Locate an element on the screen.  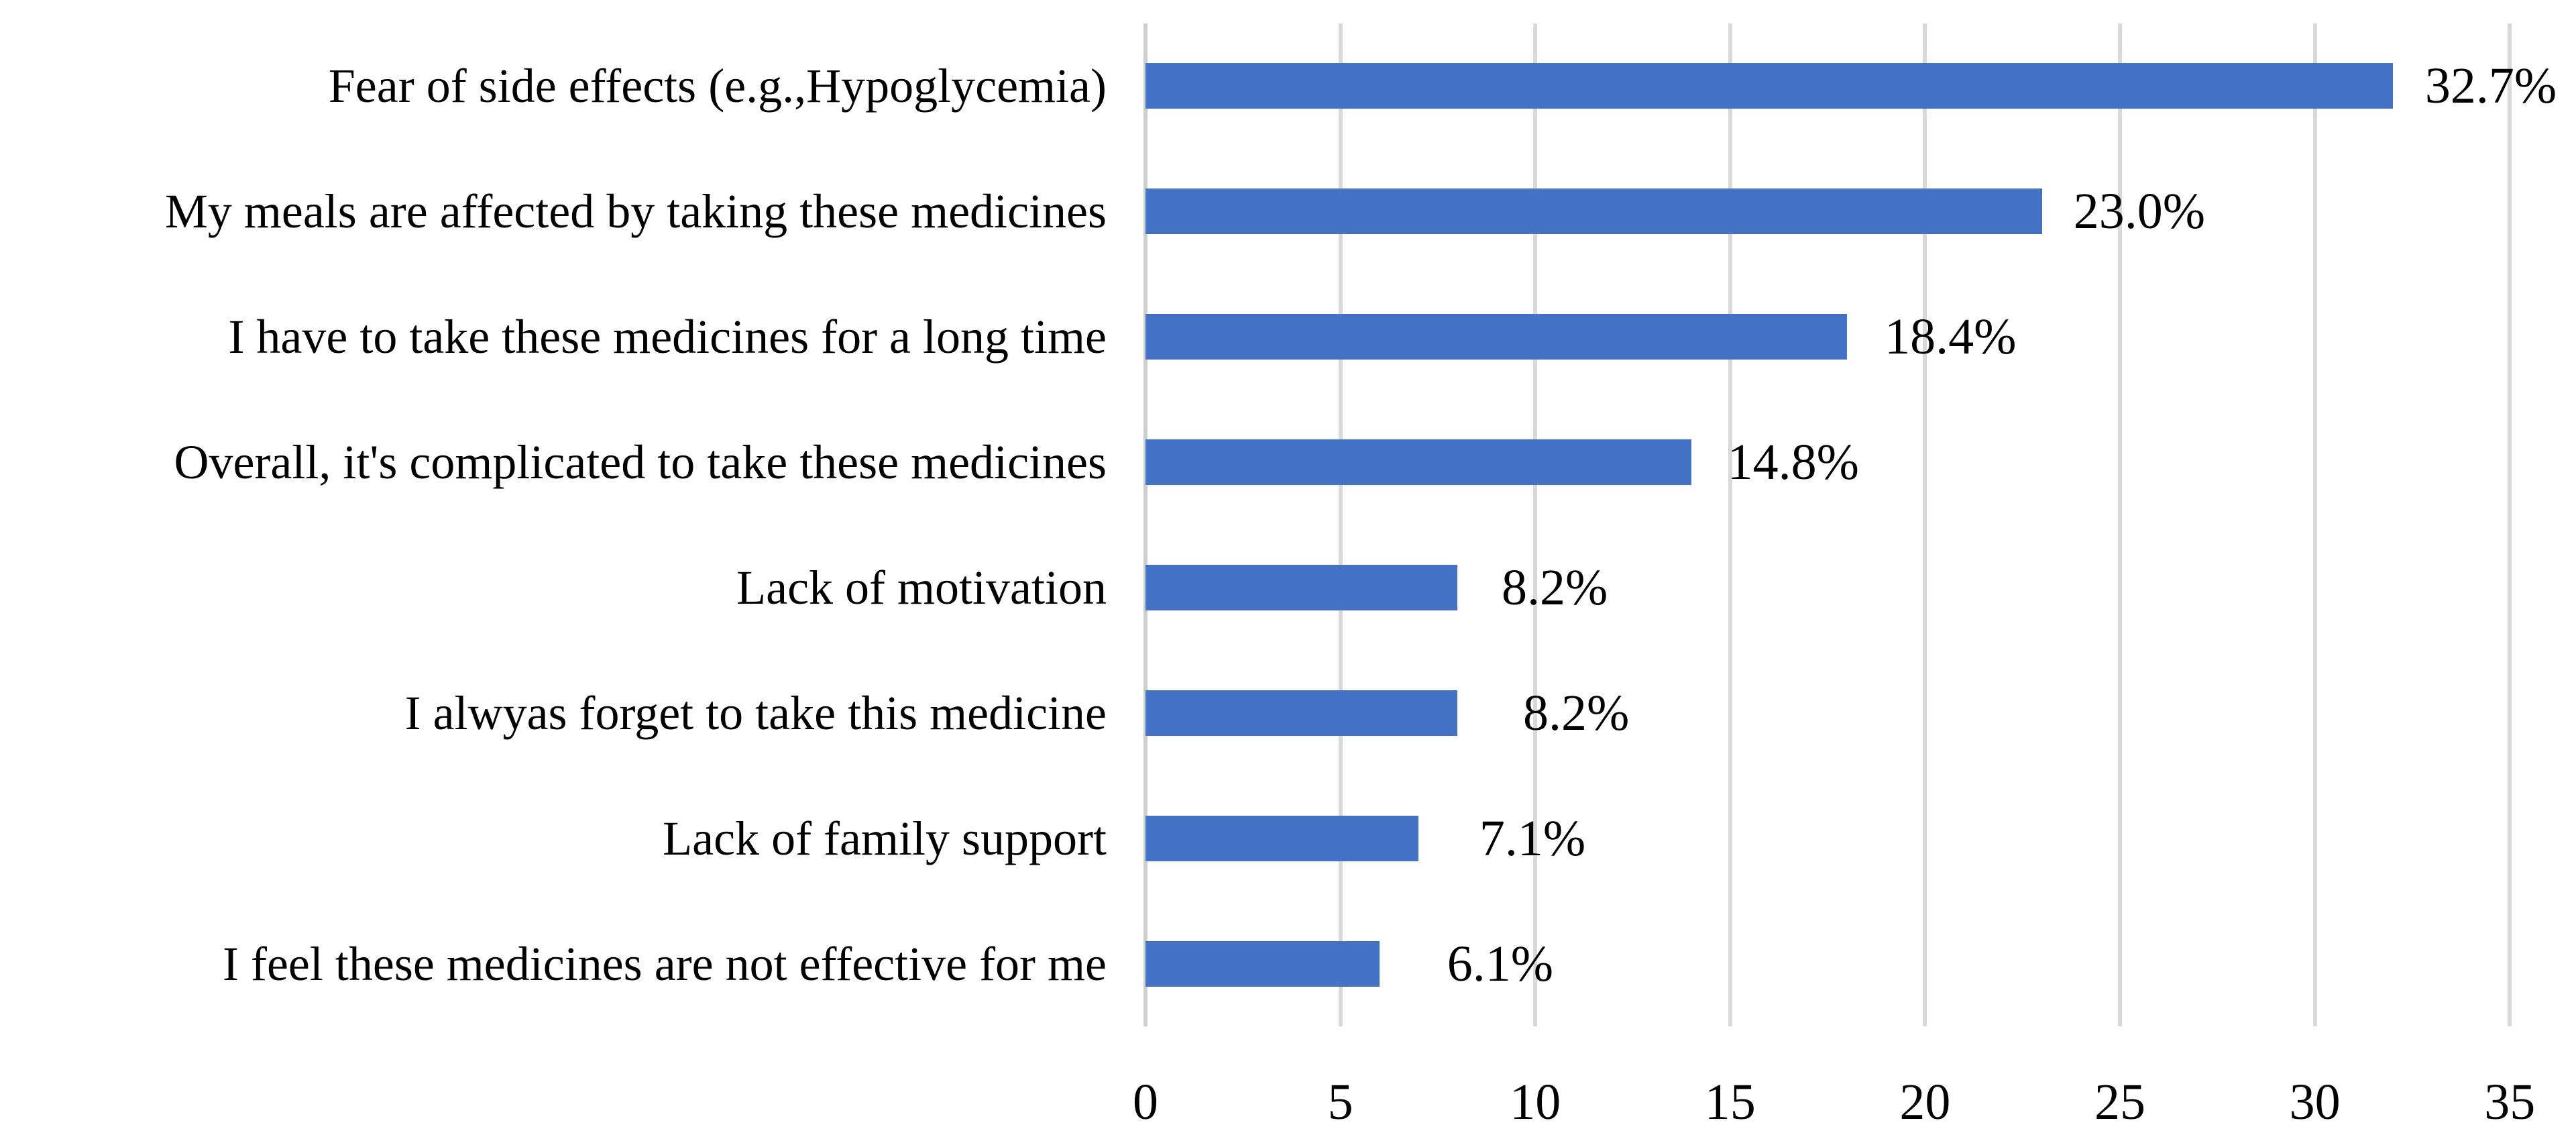
category-label: Lack of family support is located at coordinates (885, 838).